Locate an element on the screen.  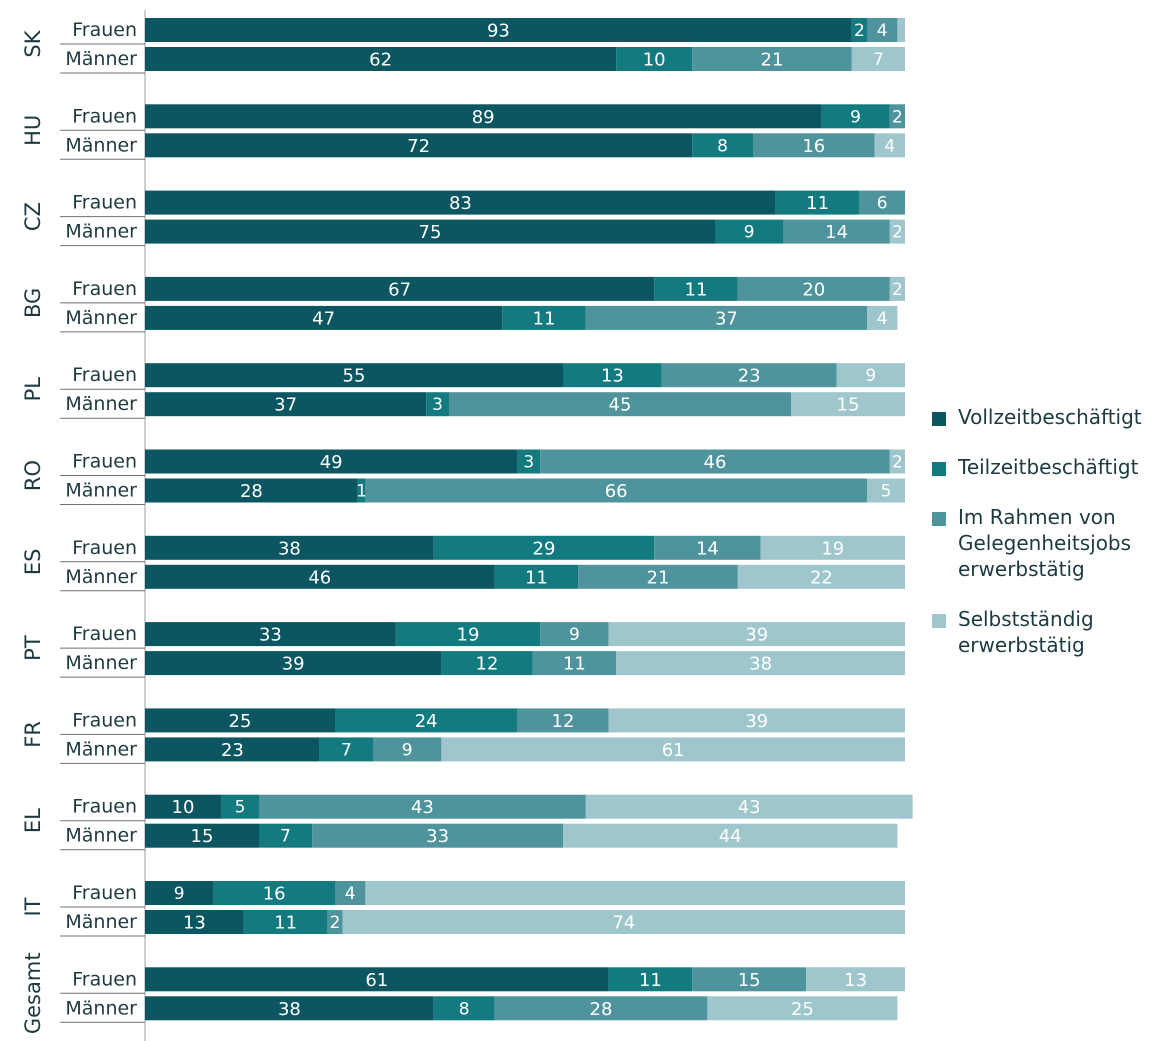
data-label: 83 is located at coordinates (460, 203).